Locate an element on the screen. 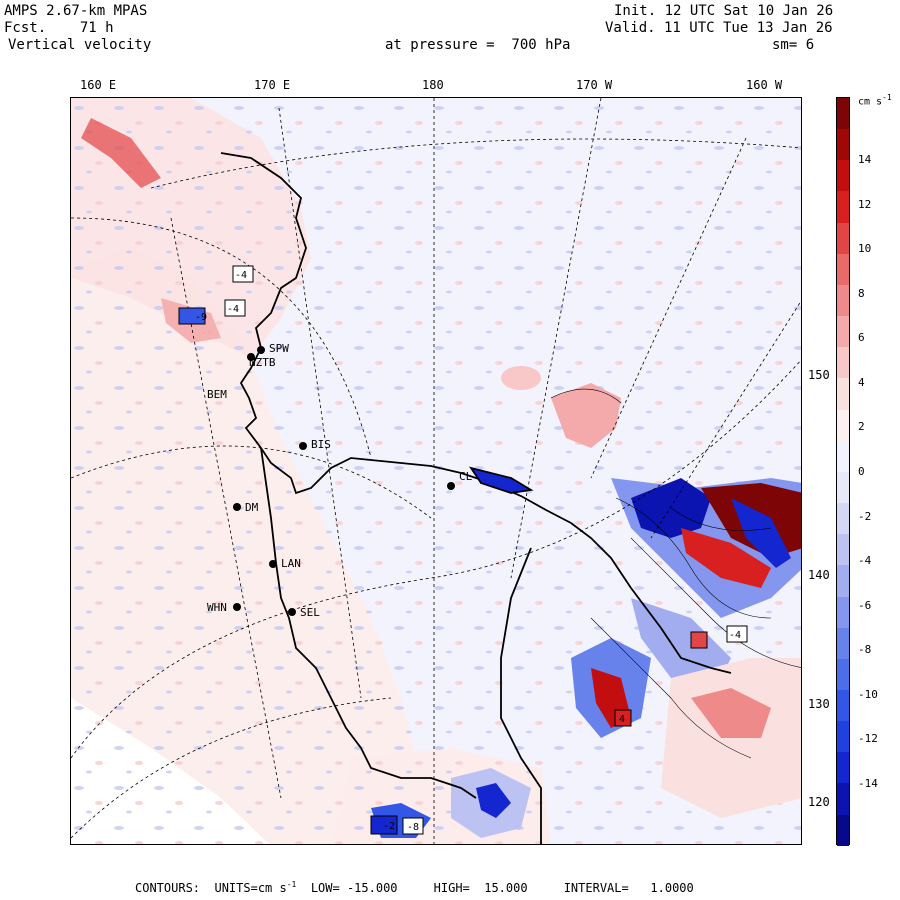  box-value-5: 4 is located at coordinates (622, 719).